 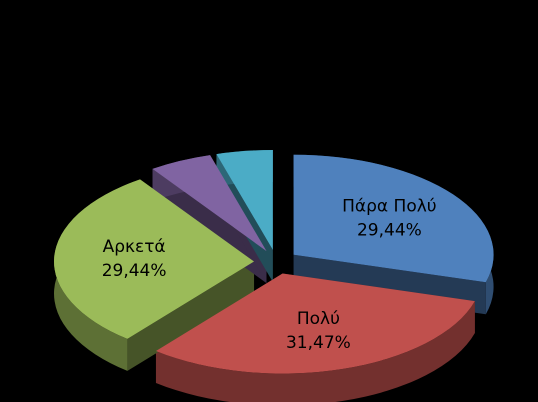 What do you see at coordinates (191, 316) in the screenshot?
I see `slice-wall` at bounding box center [191, 316].